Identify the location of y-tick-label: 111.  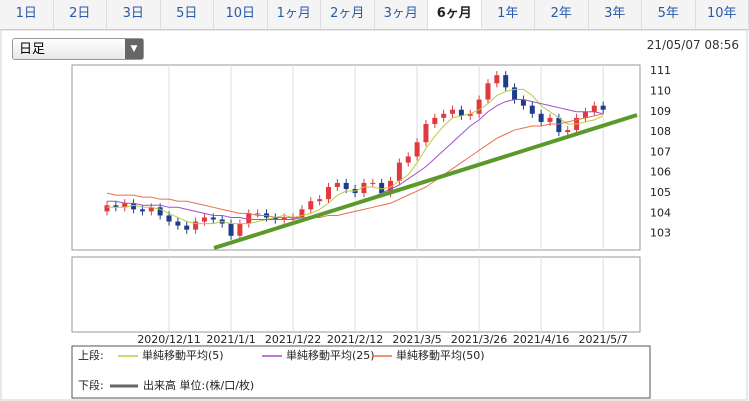
(660, 70).